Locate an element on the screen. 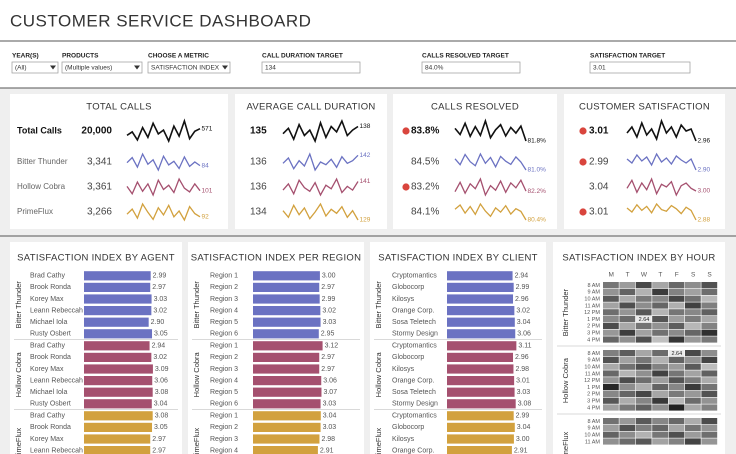 This screenshot has width=736, height=454. bar-category-label: Stormy Design is located at coordinates (415, 334).